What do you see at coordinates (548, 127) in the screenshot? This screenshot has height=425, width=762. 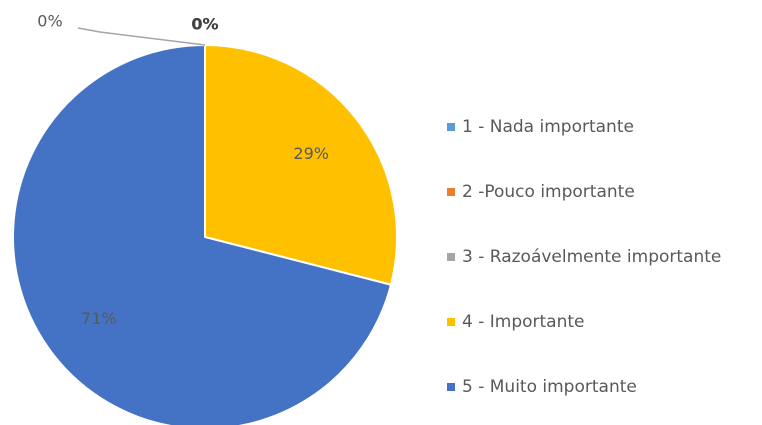 I see `legend-label: 1 - Nada importante` at bounding box center [548, 127].